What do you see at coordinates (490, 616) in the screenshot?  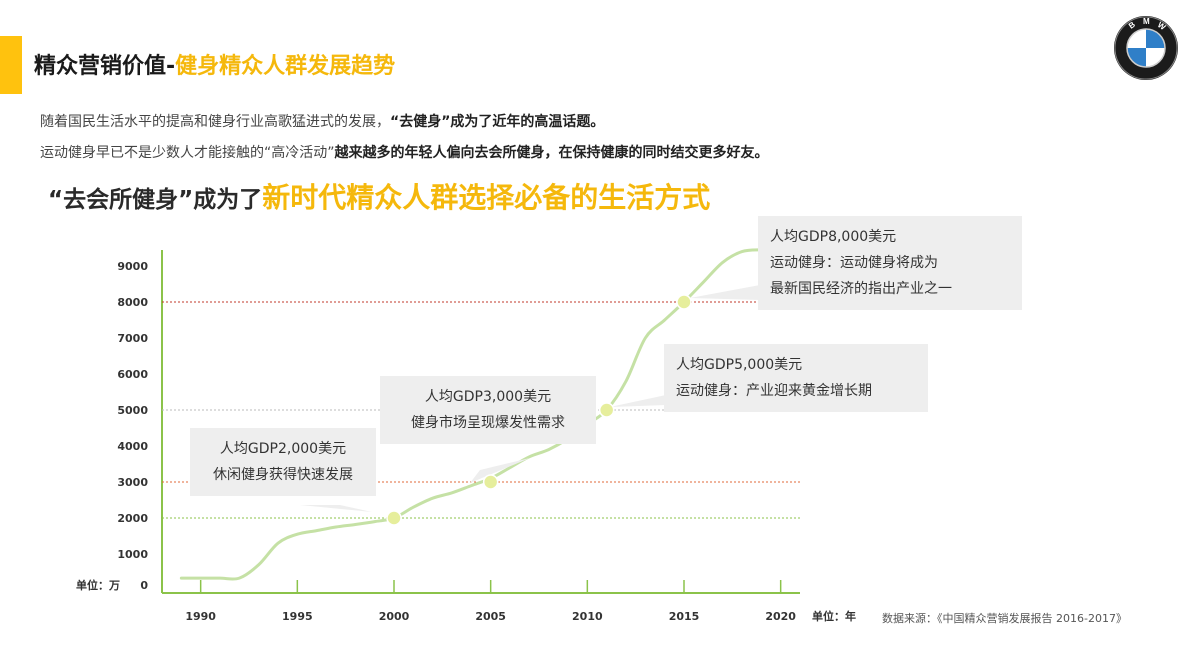 I see `x-tick-label-2005: 2005` at bounding box center [490, 616].